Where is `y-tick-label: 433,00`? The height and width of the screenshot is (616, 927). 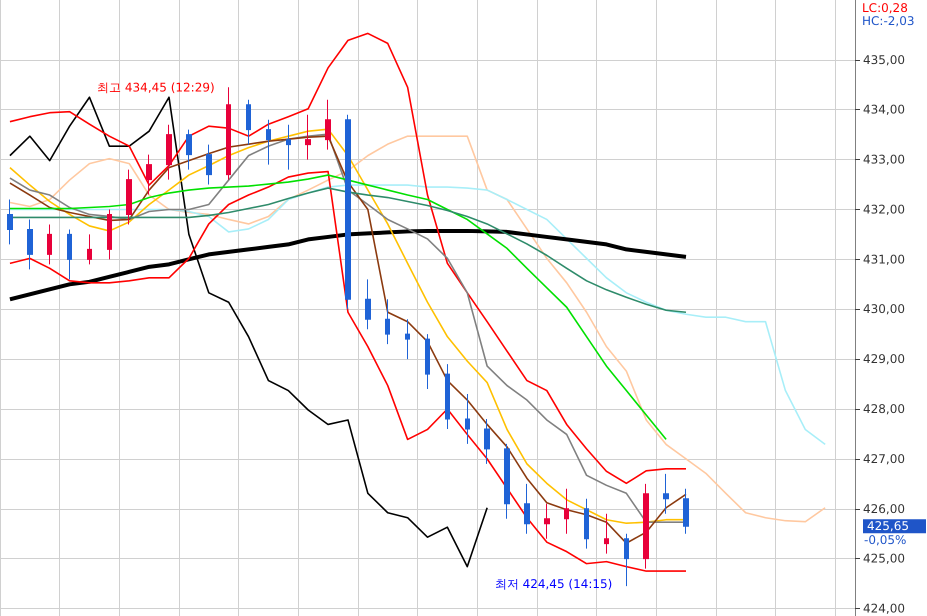 y-tick-label: 433,00 is located at coordinates (884, 159).